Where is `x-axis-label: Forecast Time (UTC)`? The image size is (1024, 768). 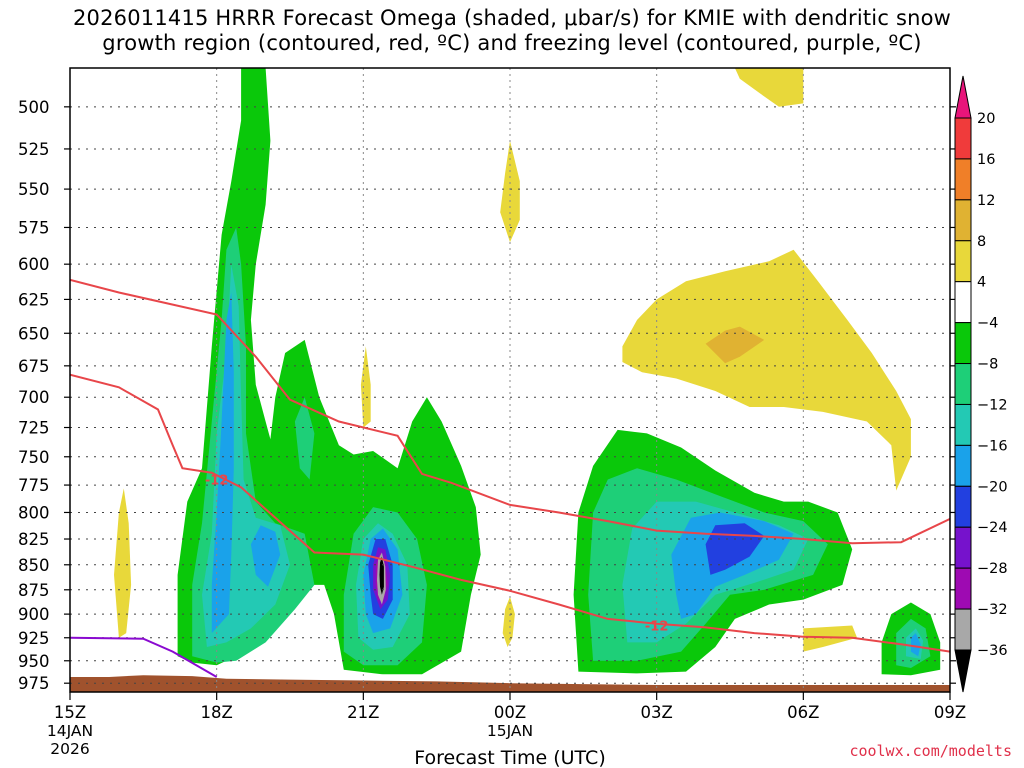
x-axis-label: Forecast Time (UTC) is located at coordinates (509, 757).